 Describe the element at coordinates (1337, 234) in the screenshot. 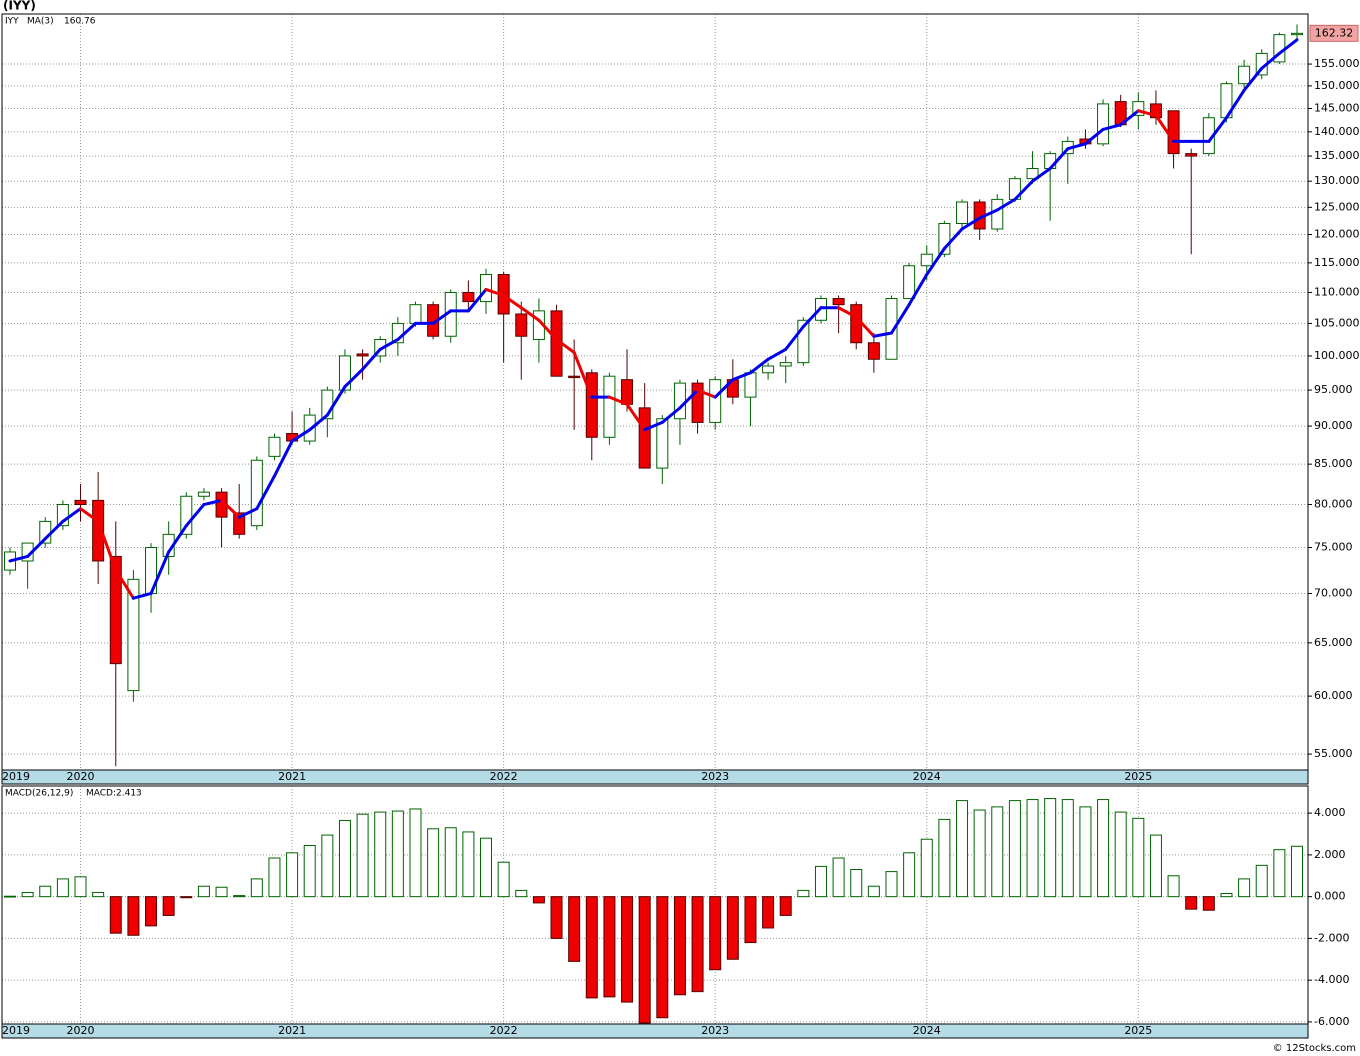

I see `y-tick-label: 120.000` at that location.